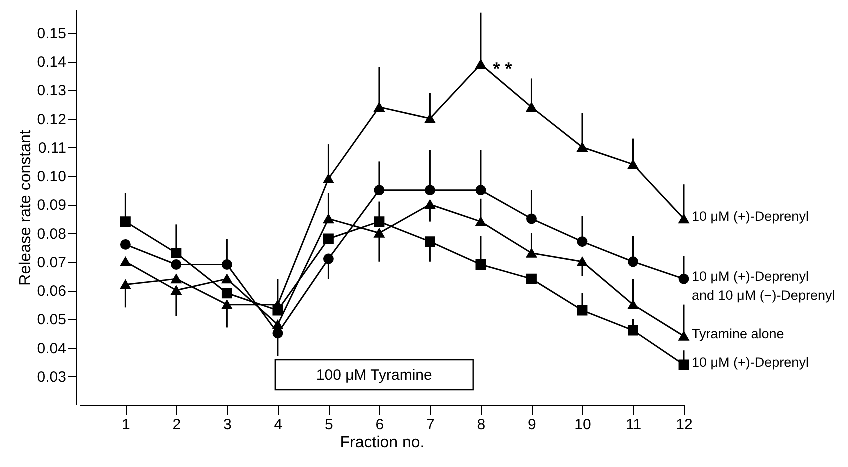  Describe the element at coordinates (52, 148) in the screenshot. I see `y-tick-label: 0.11` at that location.